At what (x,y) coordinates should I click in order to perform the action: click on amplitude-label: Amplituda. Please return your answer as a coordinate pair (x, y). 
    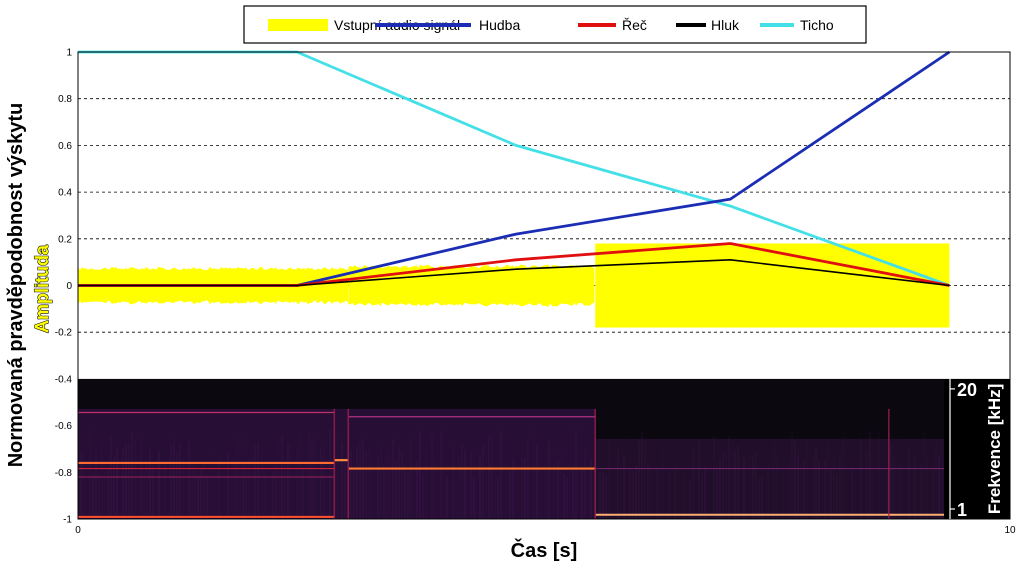
    Looking at the image, I should click on (42, 288).